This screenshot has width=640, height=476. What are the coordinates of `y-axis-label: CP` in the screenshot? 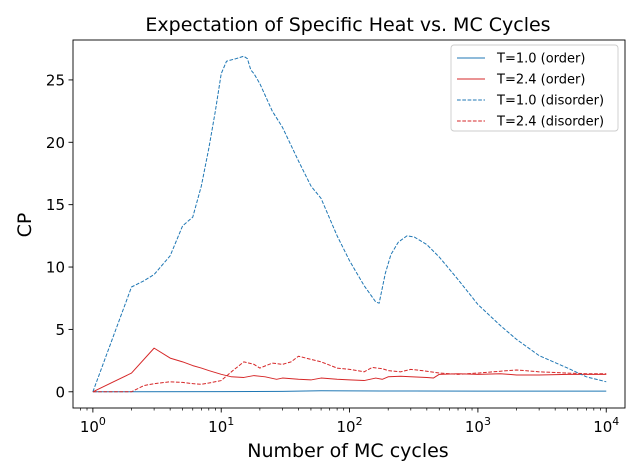 It's located at (25, 225).